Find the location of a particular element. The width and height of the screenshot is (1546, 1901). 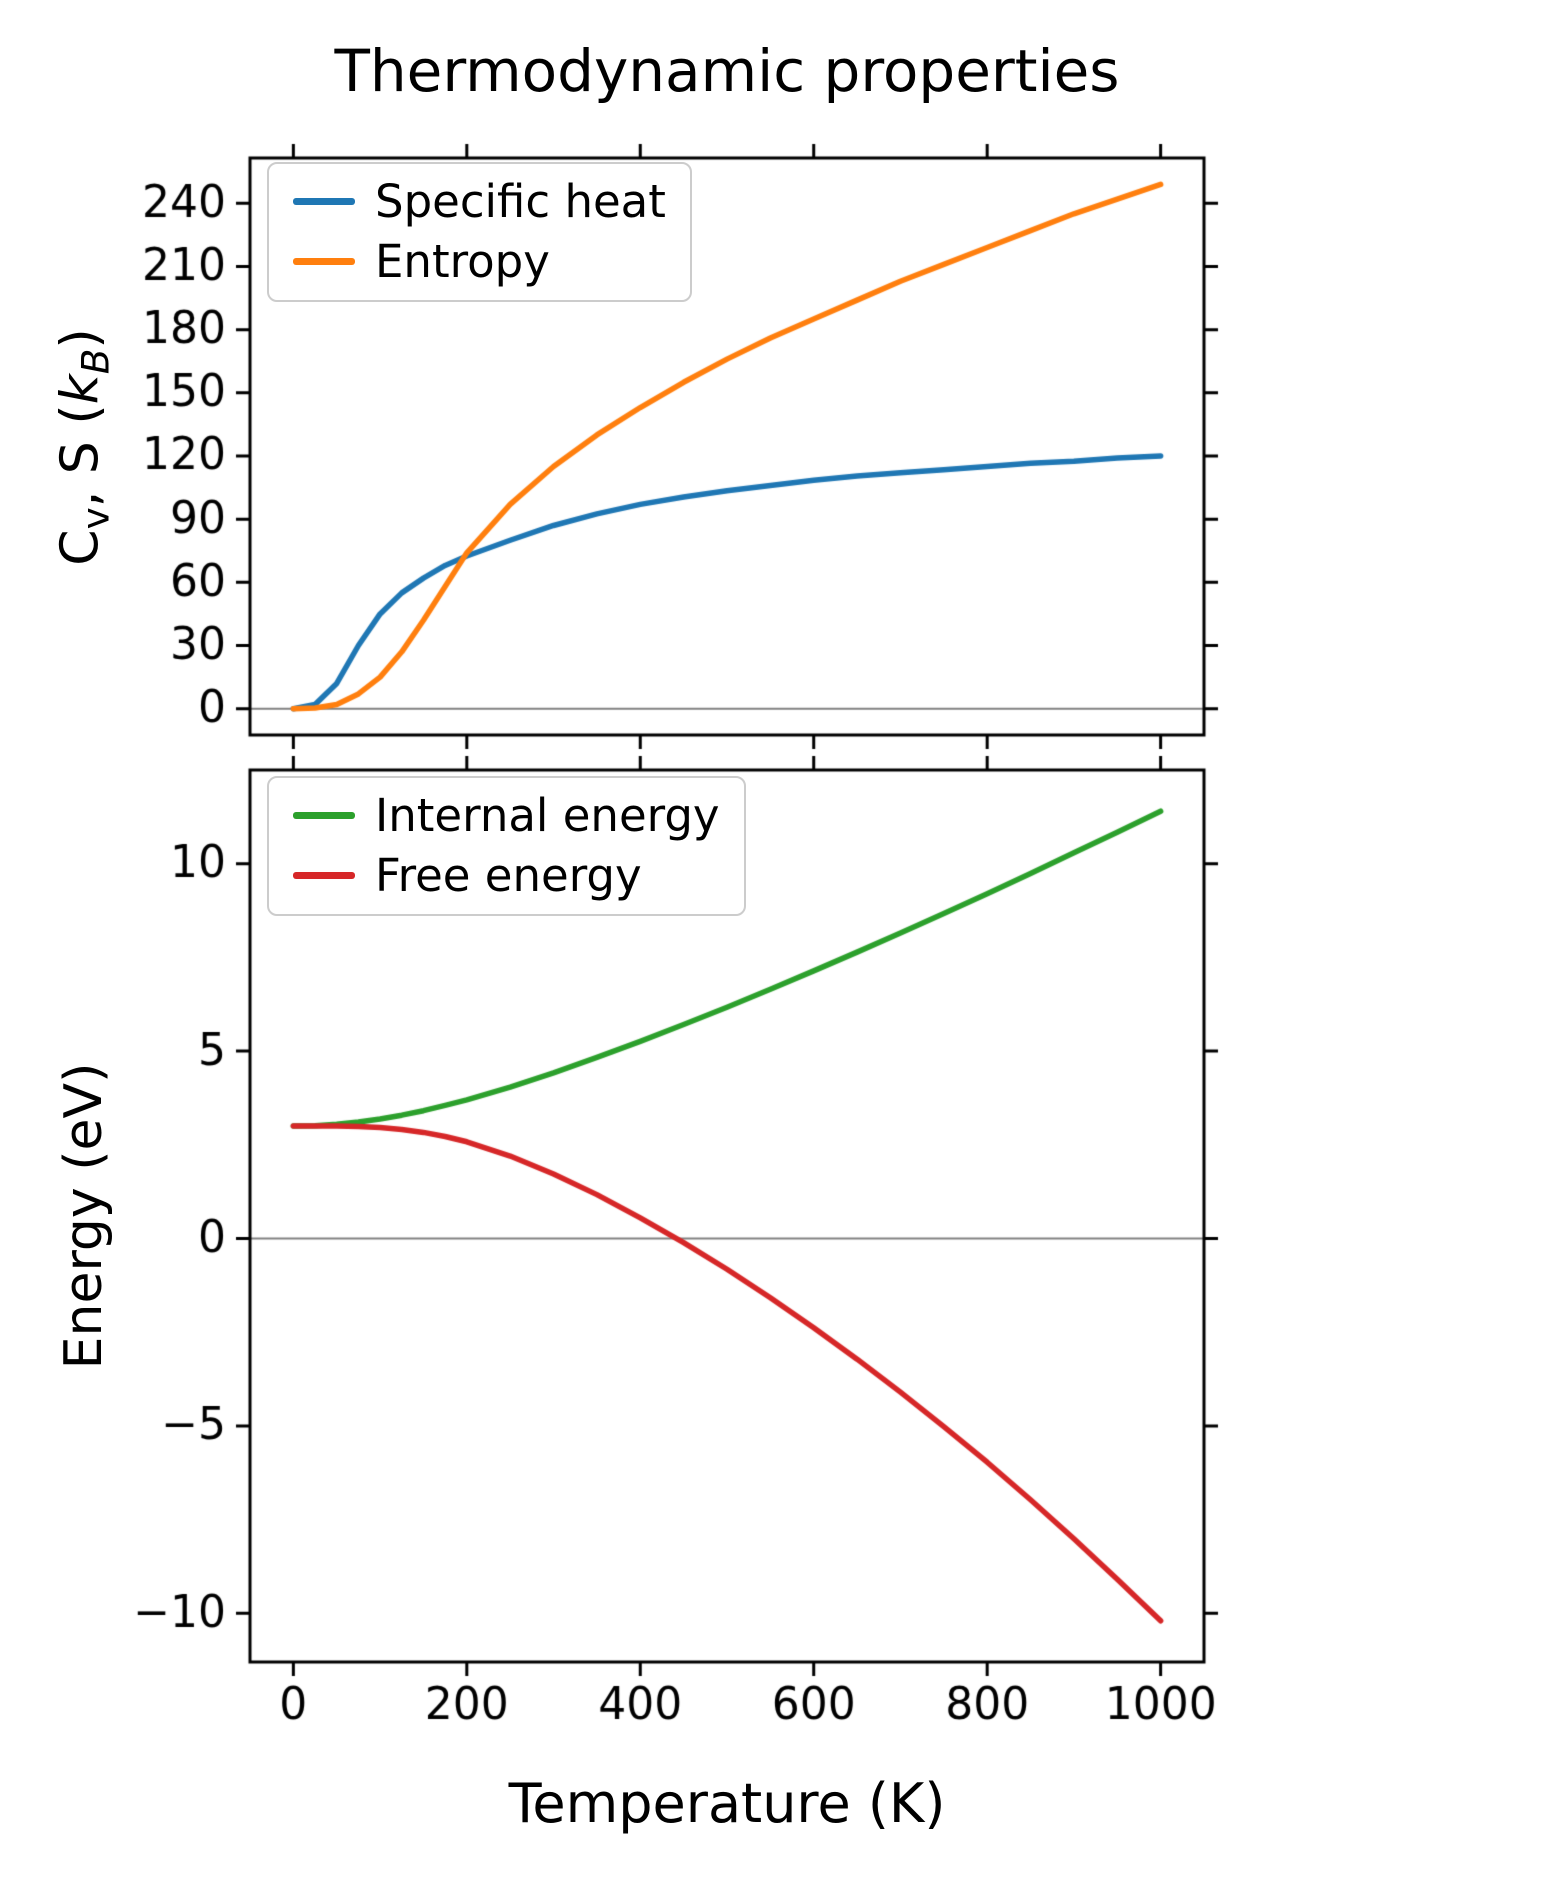

chart-title: Thermodynamic properties is located at coordinates (727, 71).